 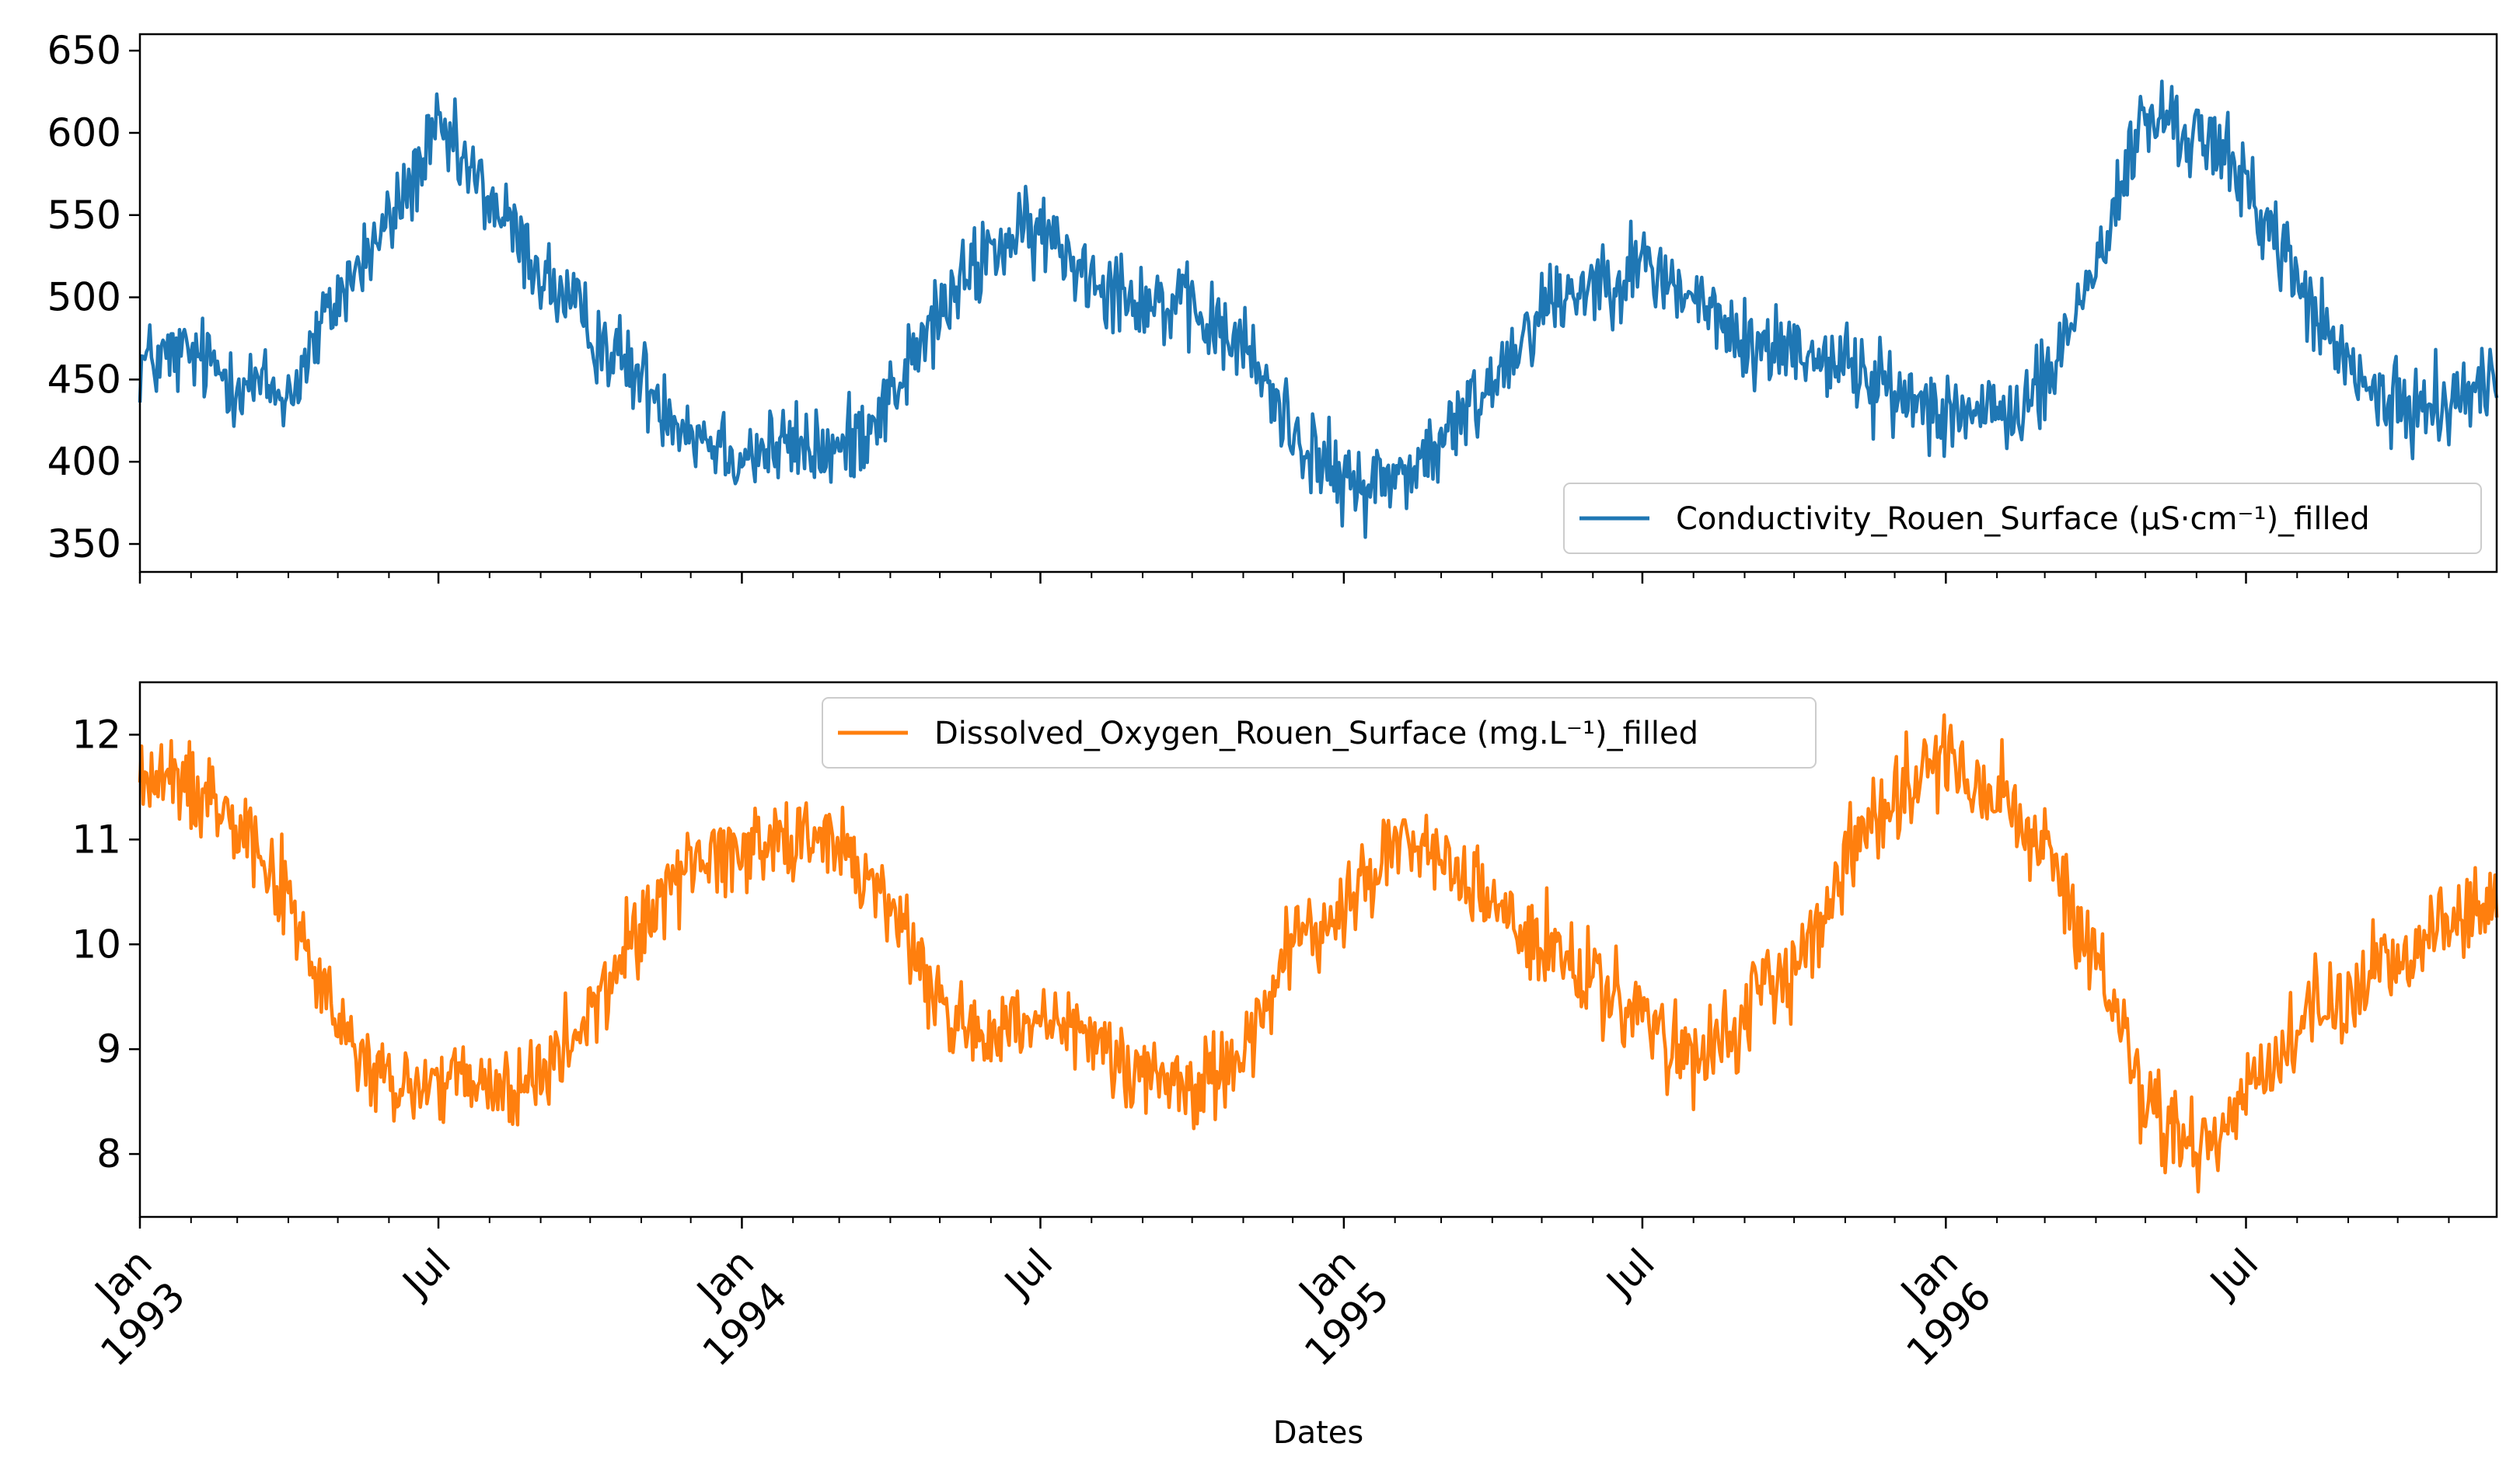 What do you see at coordinates (84, 297) in the screenshot?
I see `y-tick-label: 500` at bounding box center [84, 297].